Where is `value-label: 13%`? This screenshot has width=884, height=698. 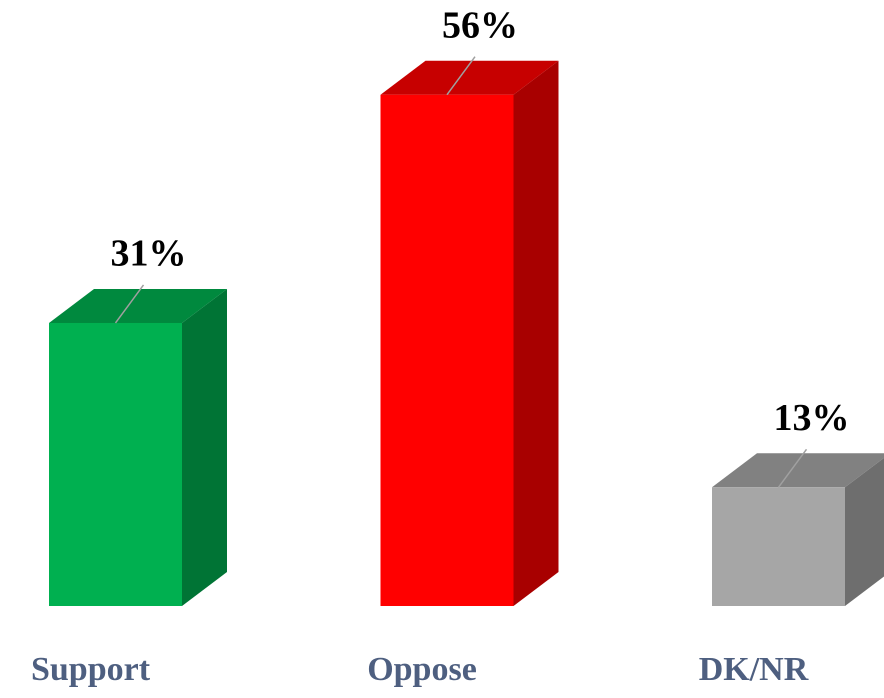
value-label: 13% is located at coordinates (812, 418).